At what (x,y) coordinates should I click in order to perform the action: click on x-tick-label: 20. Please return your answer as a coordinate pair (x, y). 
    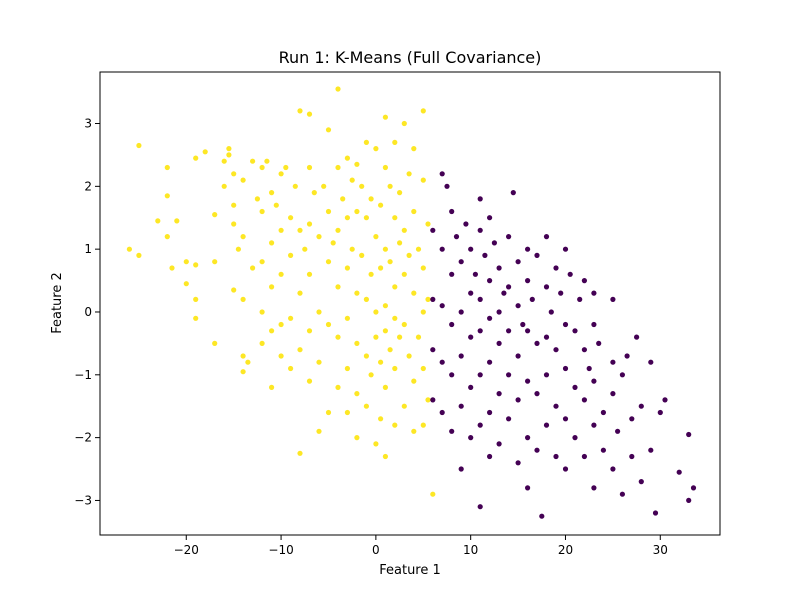
    Looking at the image, I should click on (565, 550).